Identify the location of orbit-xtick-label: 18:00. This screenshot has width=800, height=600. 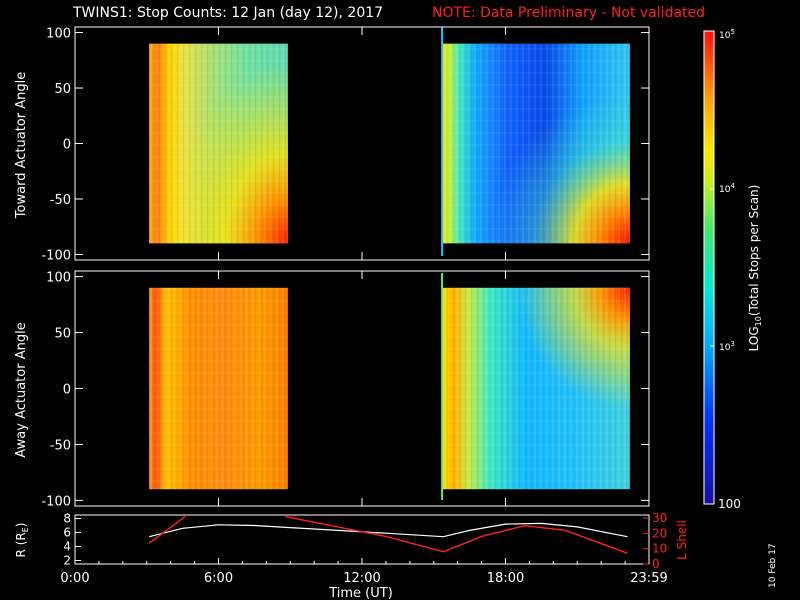
(505, 578).